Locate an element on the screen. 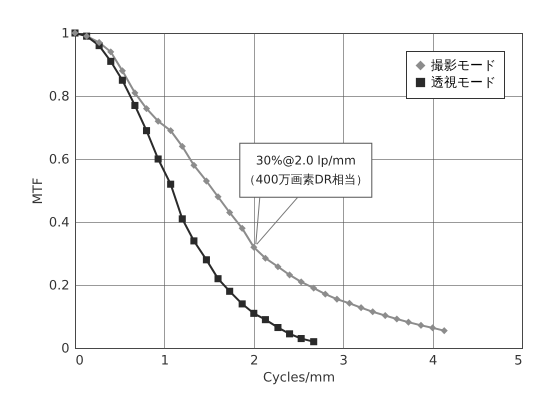 This screenshot has height=413, width=541. y-tick-label: 0.8 is located at coordinates (59, 97).